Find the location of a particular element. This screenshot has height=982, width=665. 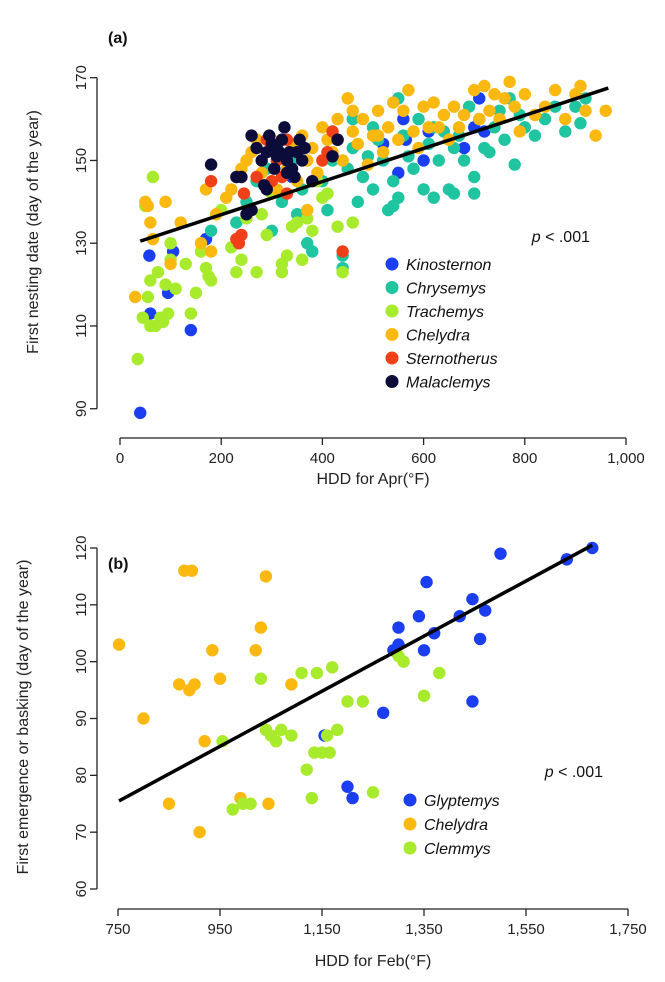

panel-a-y-tick-label: 90 is located at coordinates (81, 408).